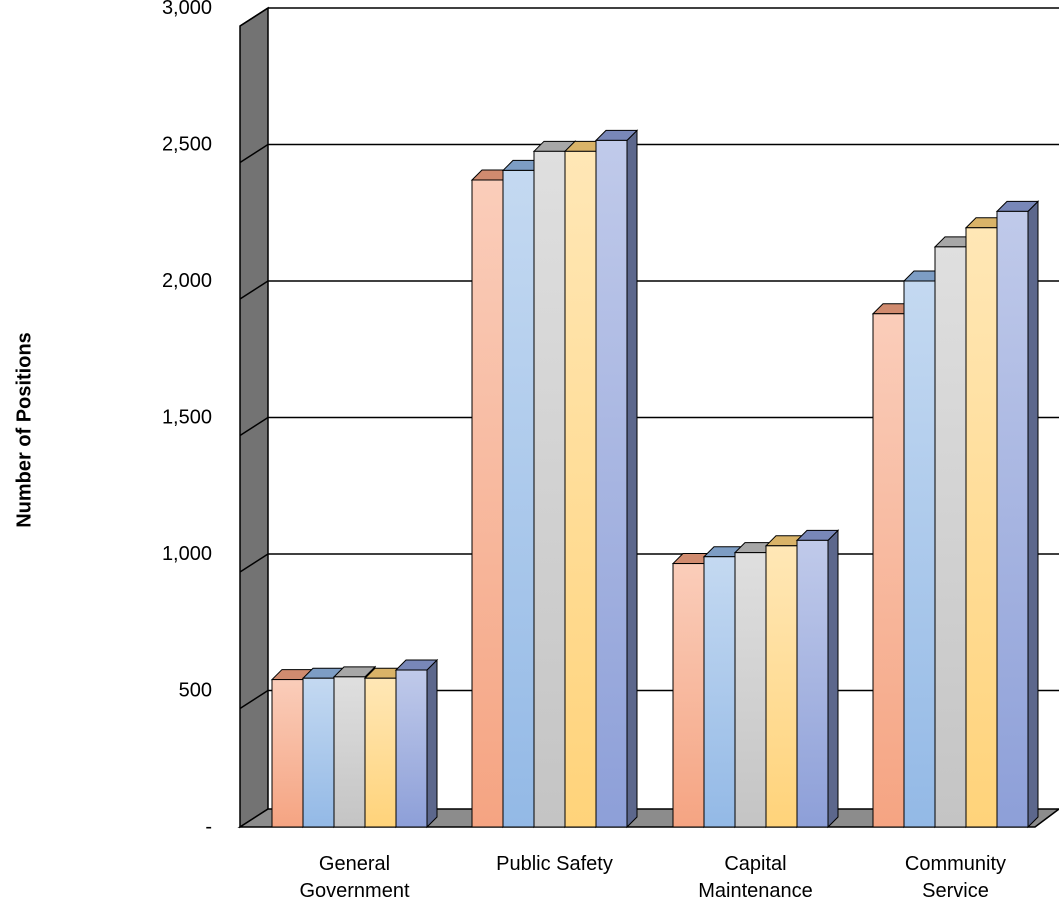  I want to click on y-axis-label: Number of Positions, so click(24, 430).